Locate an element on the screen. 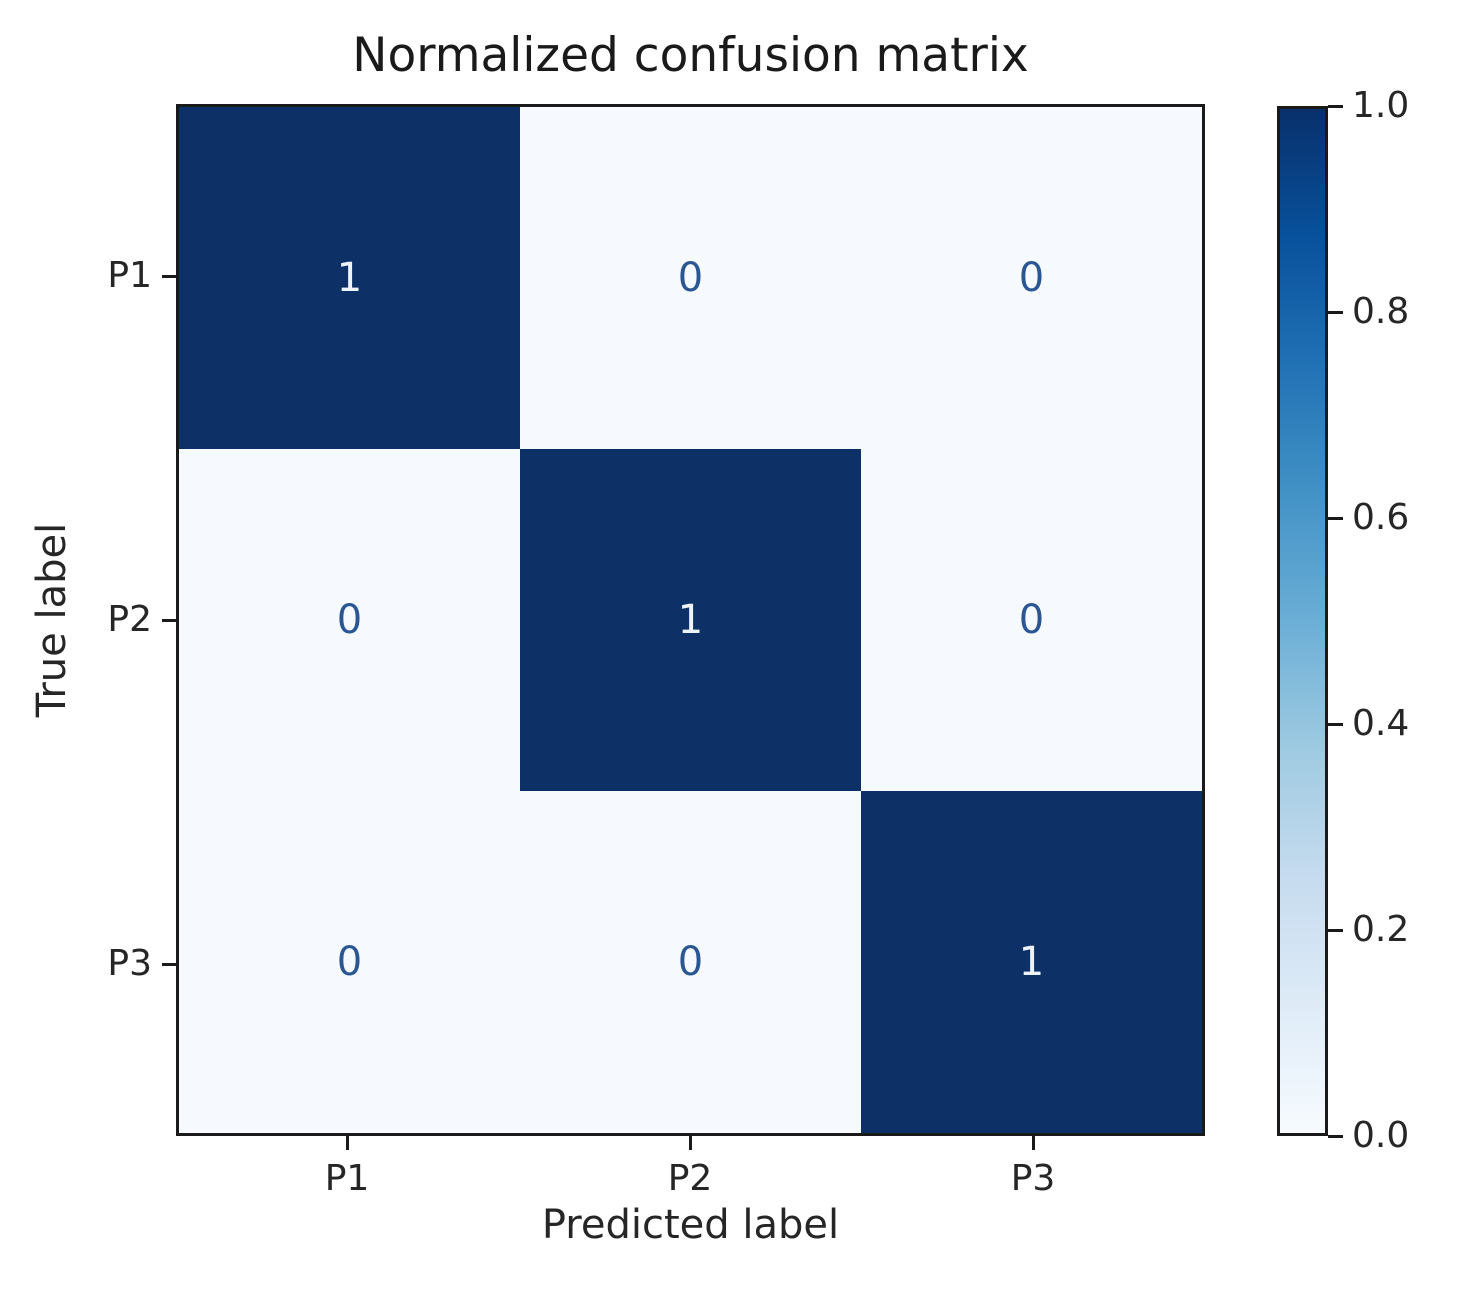 This screenshot has height=1290, width=1464. colorbar-tick-label: 0.2 is located at coordinates (1381, 929).